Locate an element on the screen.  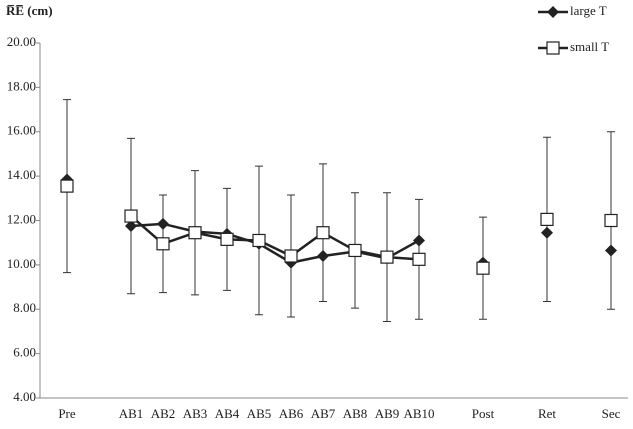
x-tick-label: AB10 is located at coordinates (418, 413).